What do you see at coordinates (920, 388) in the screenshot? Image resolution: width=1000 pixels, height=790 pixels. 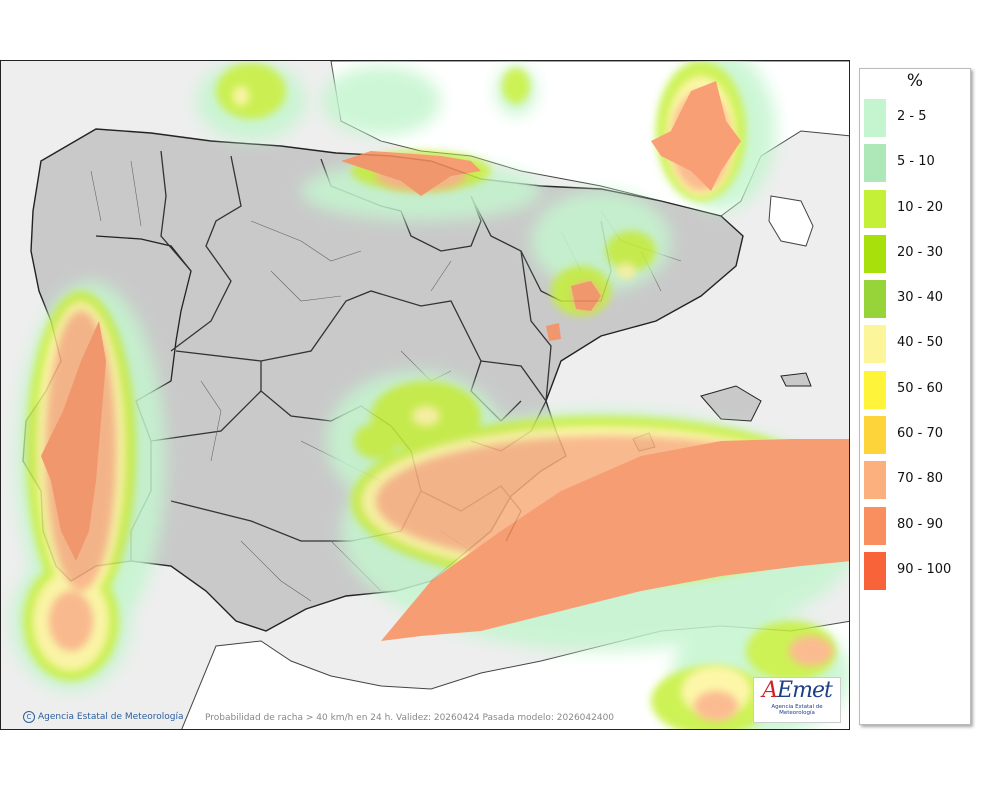 I see `legend-label: 50 - 60` at bounding box center [920, 388].